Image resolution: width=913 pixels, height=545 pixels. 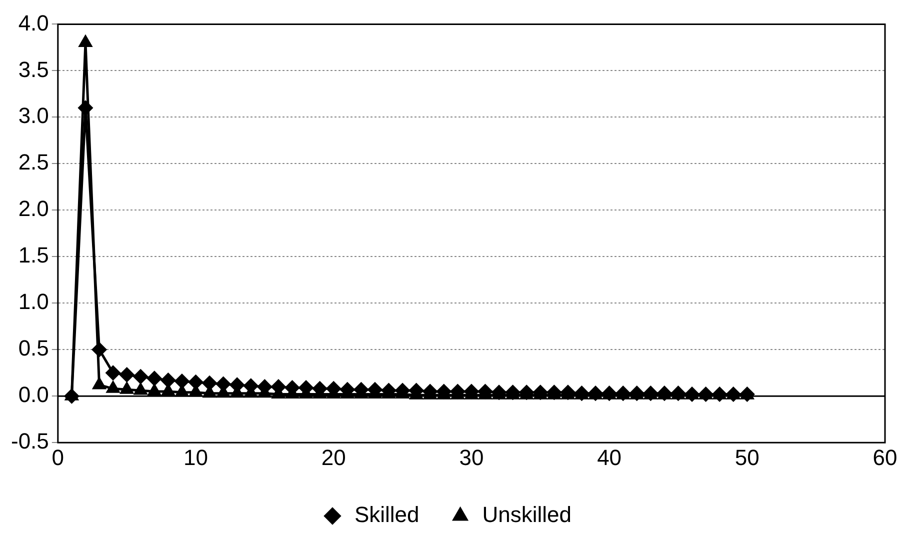 I want to click on y-tick-label: 3.0, so click(x=33, y=115).